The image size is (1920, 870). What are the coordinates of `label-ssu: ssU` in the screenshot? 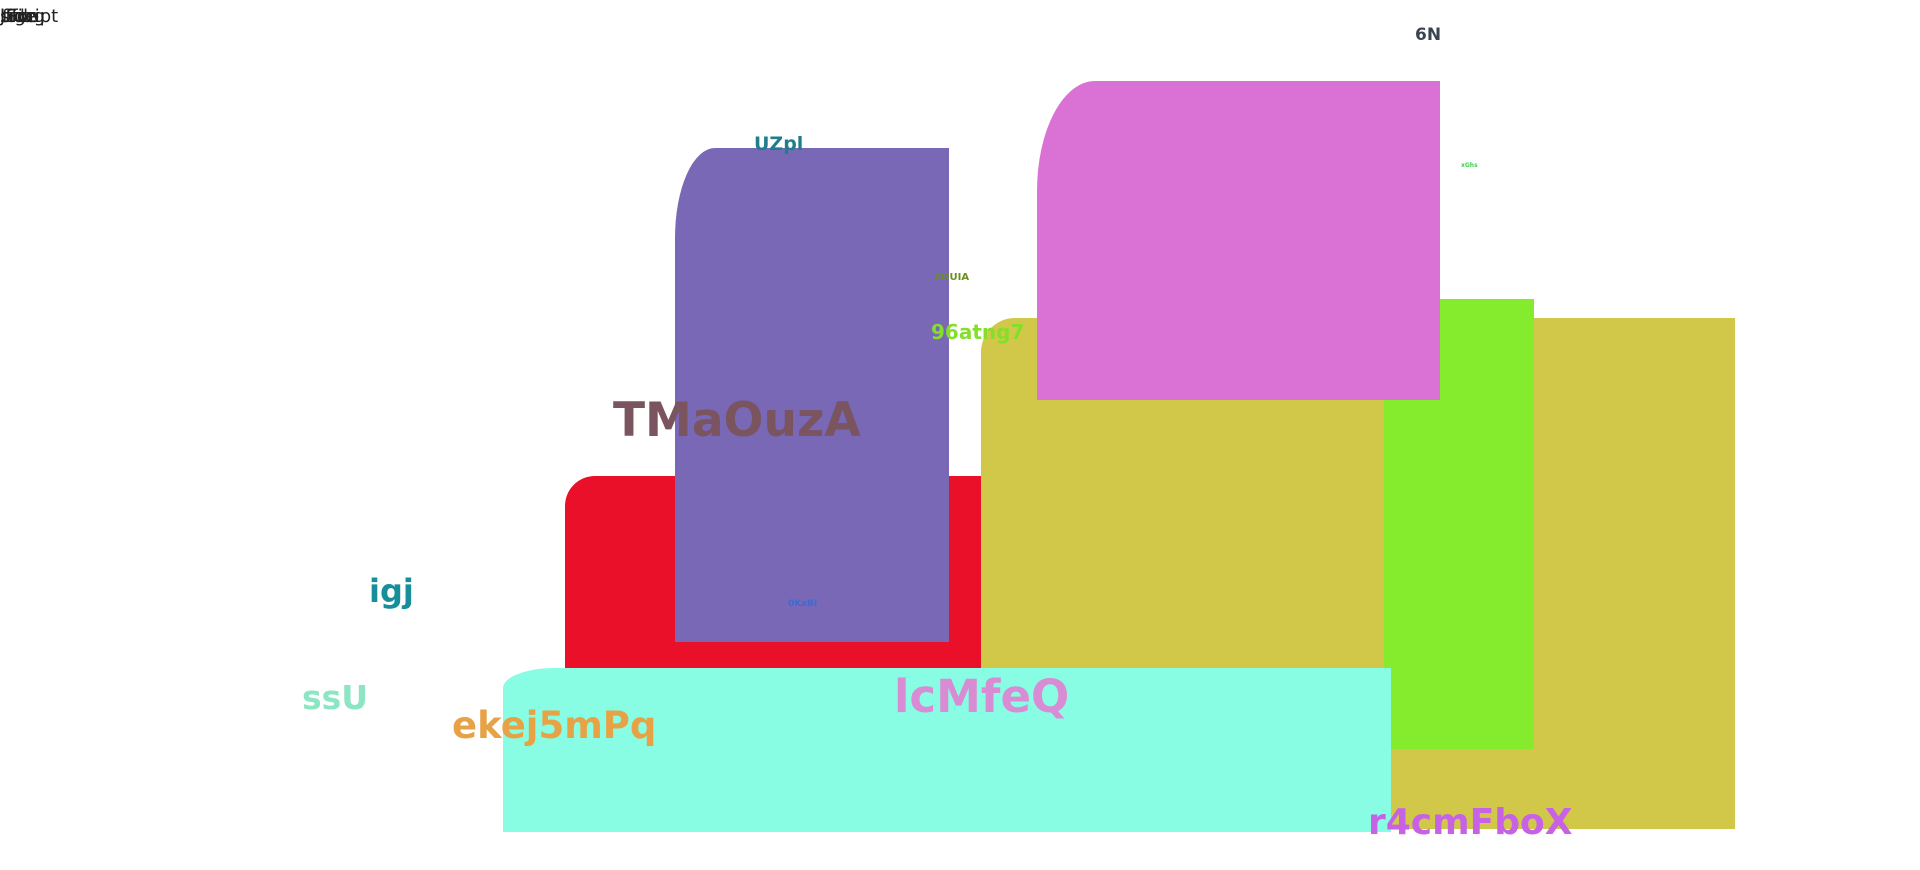 It's located at (335, 697).